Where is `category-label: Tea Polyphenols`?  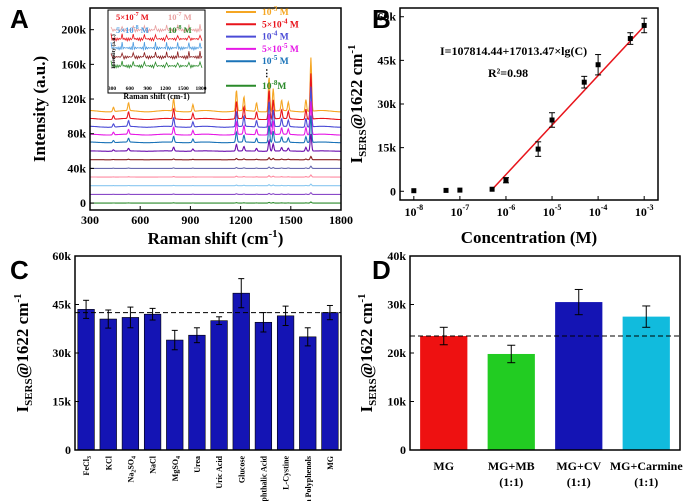 category-label: Tea Polyphenols is located at coordinates (308, 478).